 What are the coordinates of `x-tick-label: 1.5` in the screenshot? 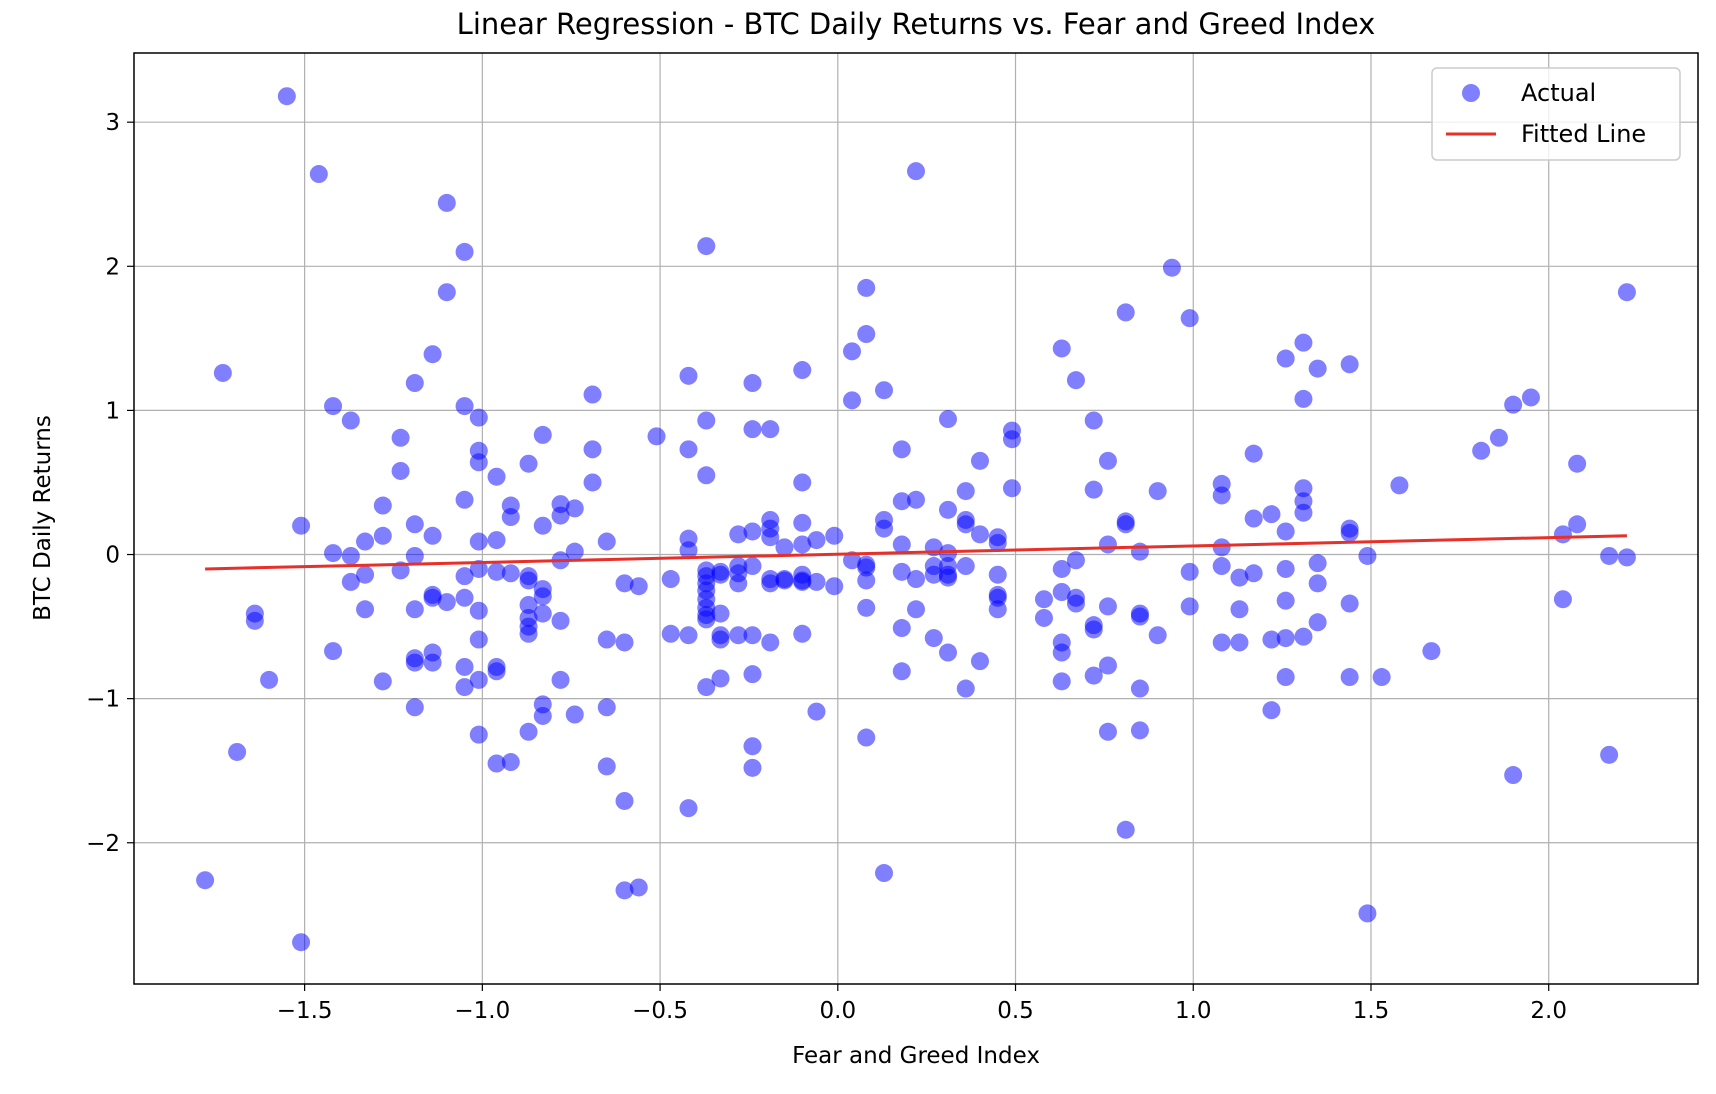 It's located at (1371, 1011).